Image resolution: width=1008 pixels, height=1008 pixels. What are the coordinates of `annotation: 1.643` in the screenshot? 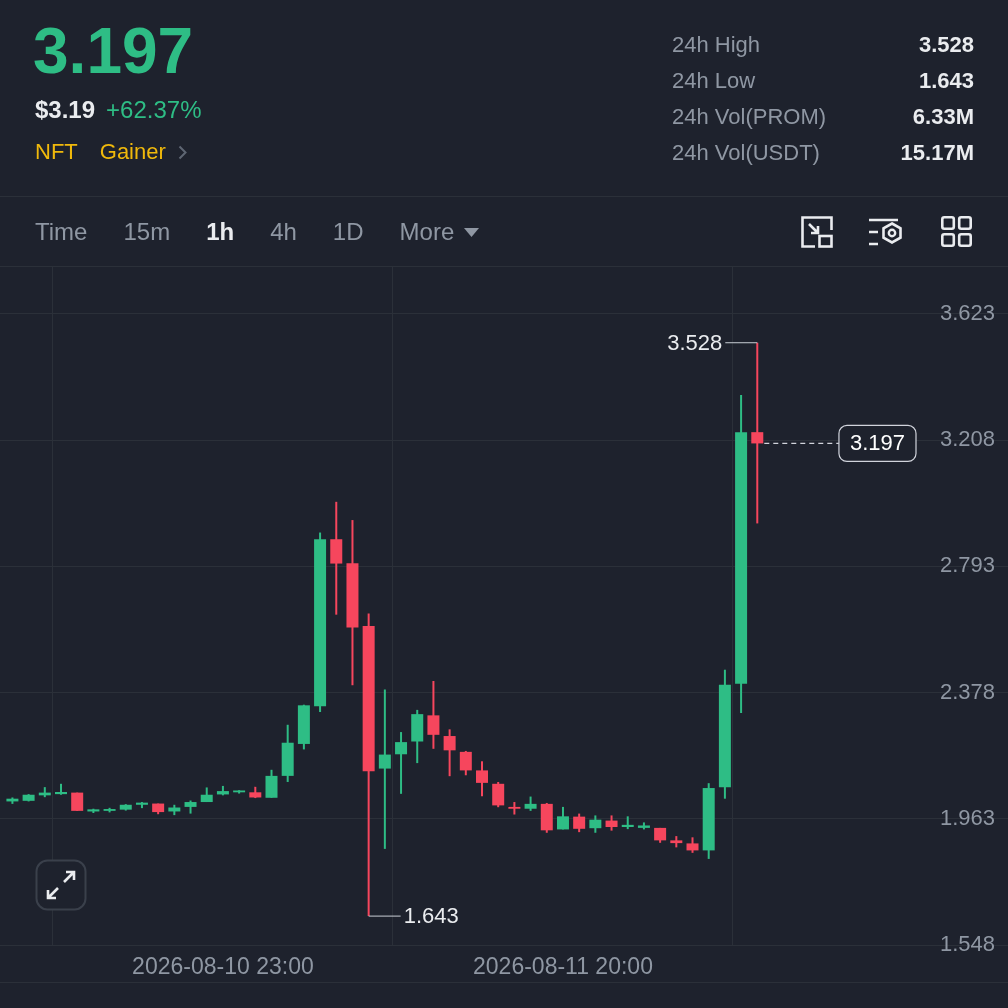 It's located at (431, 916).